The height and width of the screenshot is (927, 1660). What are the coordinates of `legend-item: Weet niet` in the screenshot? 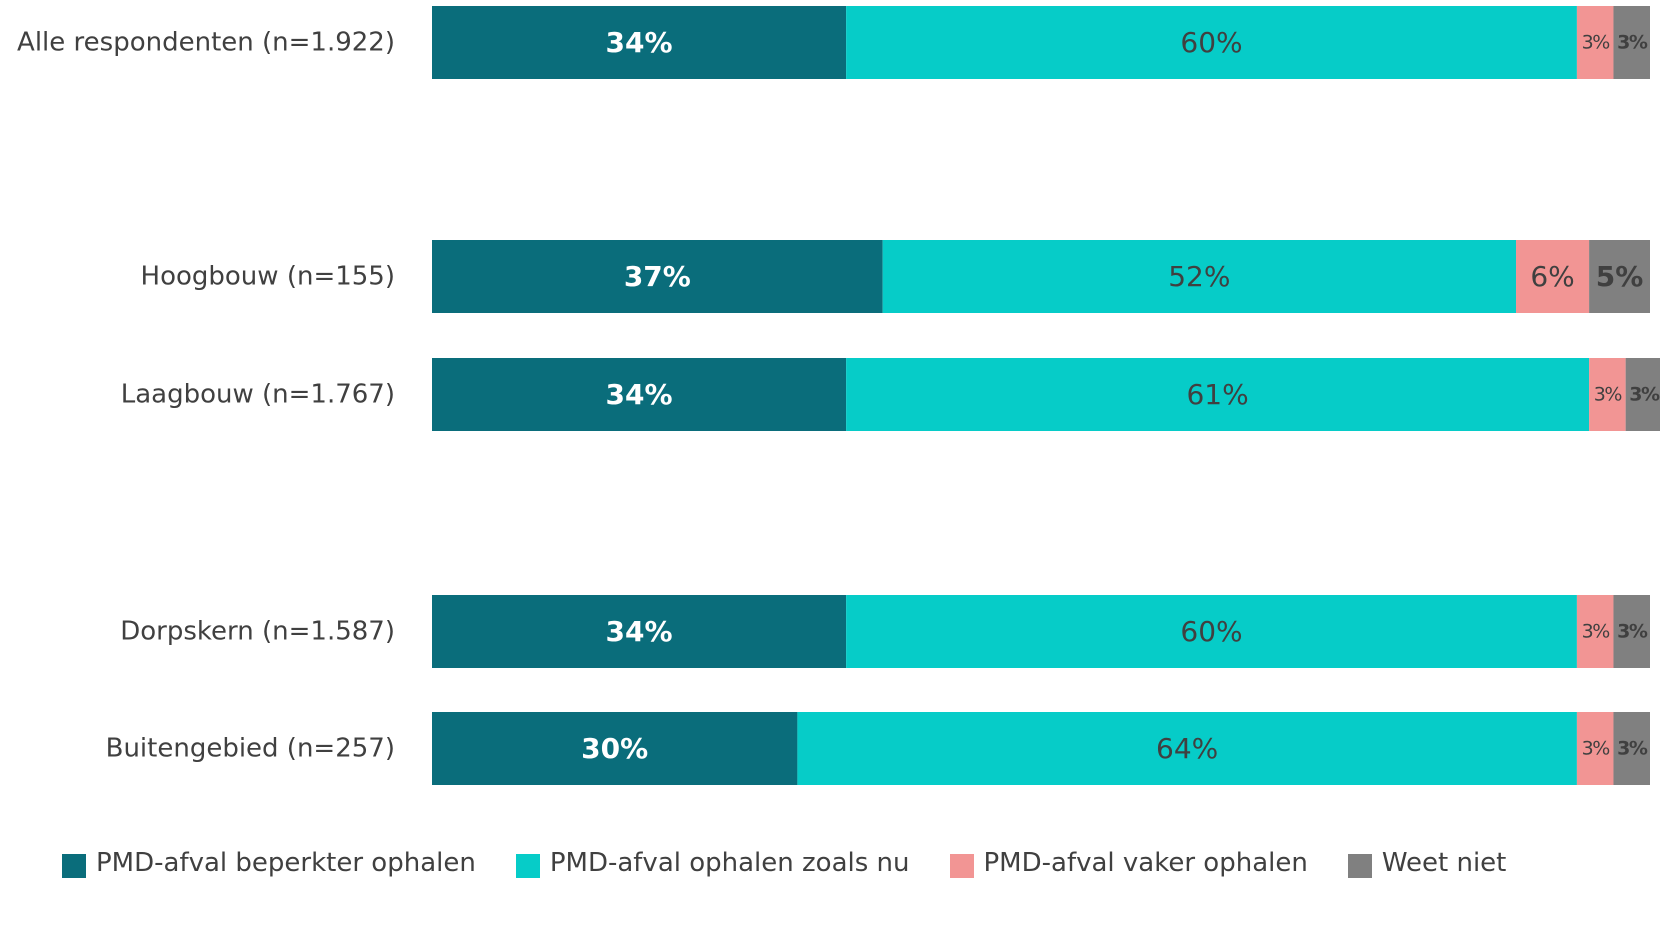 It's located at (1427, 863).